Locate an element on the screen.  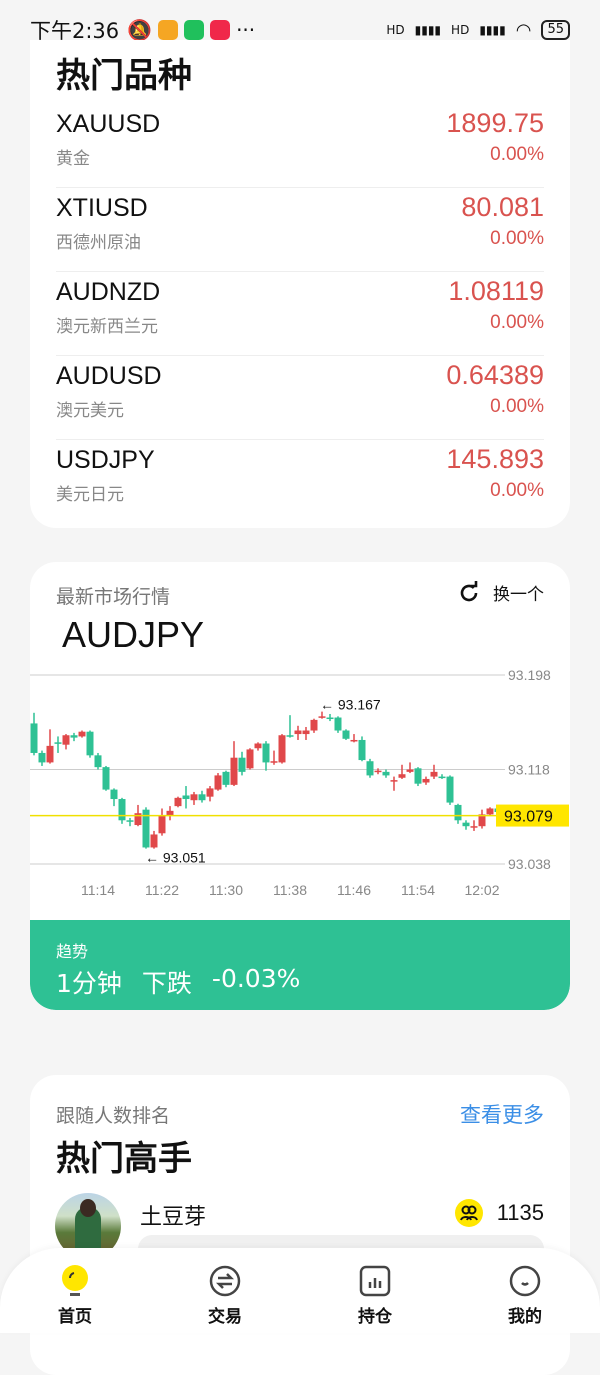
section-title: 热门品种 is located at coordinates (124, 76).